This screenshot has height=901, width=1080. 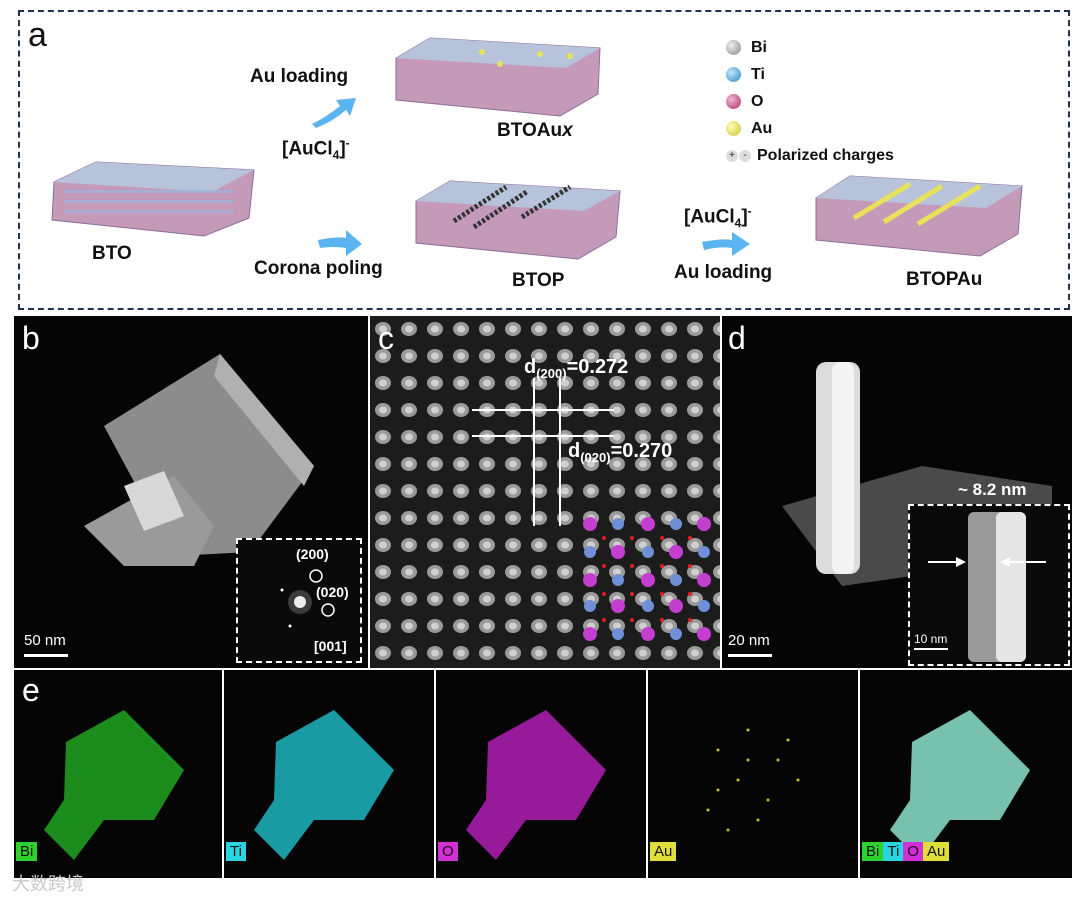 I want to click on o-atom-icon, so click(x=733, y=101).